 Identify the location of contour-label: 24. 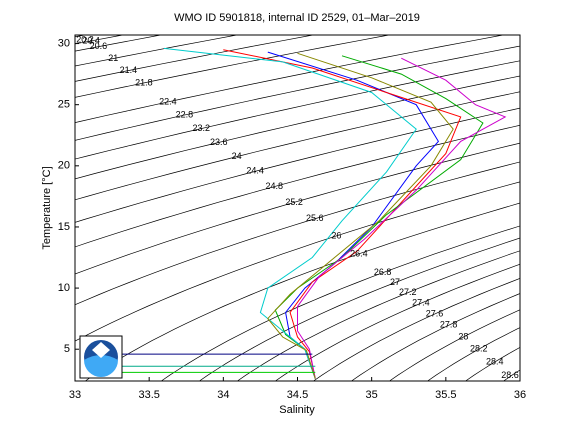
(237, 156).